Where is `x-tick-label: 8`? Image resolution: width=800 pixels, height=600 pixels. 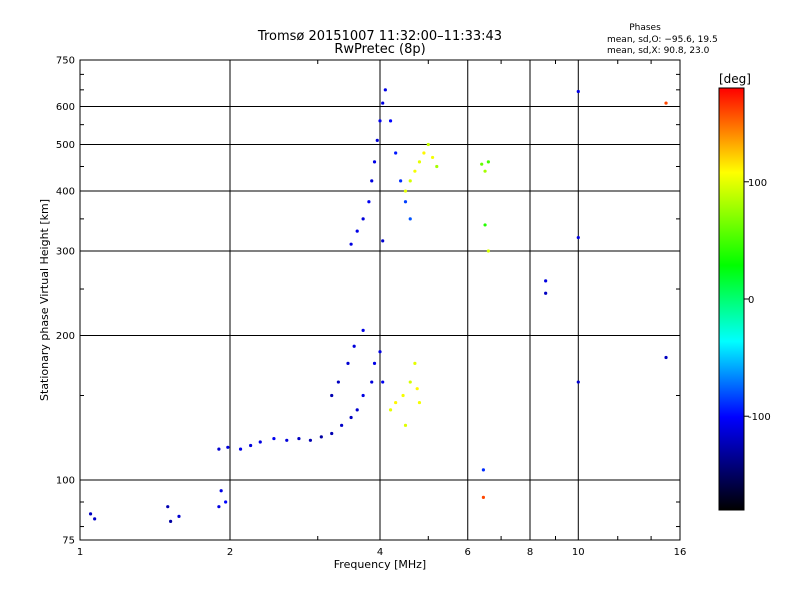 x-tick-label: 8 is located at coordinates (530, 552).